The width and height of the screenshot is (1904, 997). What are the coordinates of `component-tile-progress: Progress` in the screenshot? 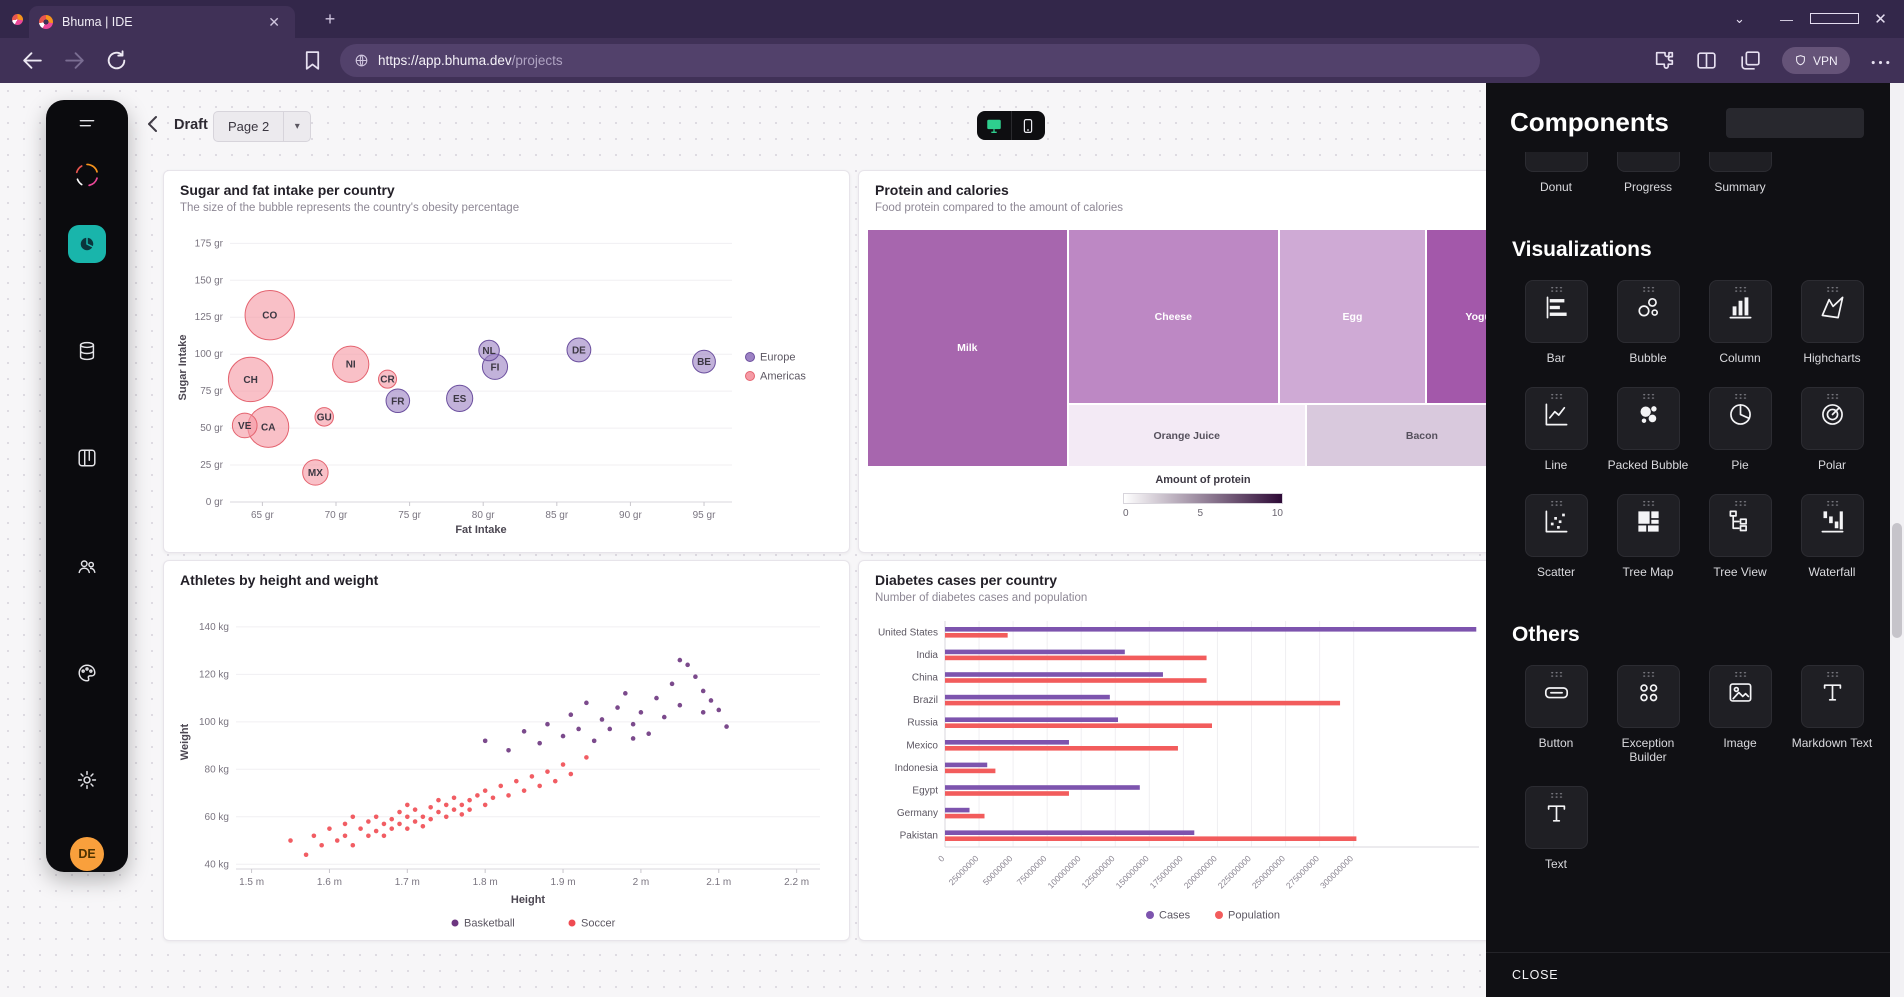 It's located at (1648, 166).